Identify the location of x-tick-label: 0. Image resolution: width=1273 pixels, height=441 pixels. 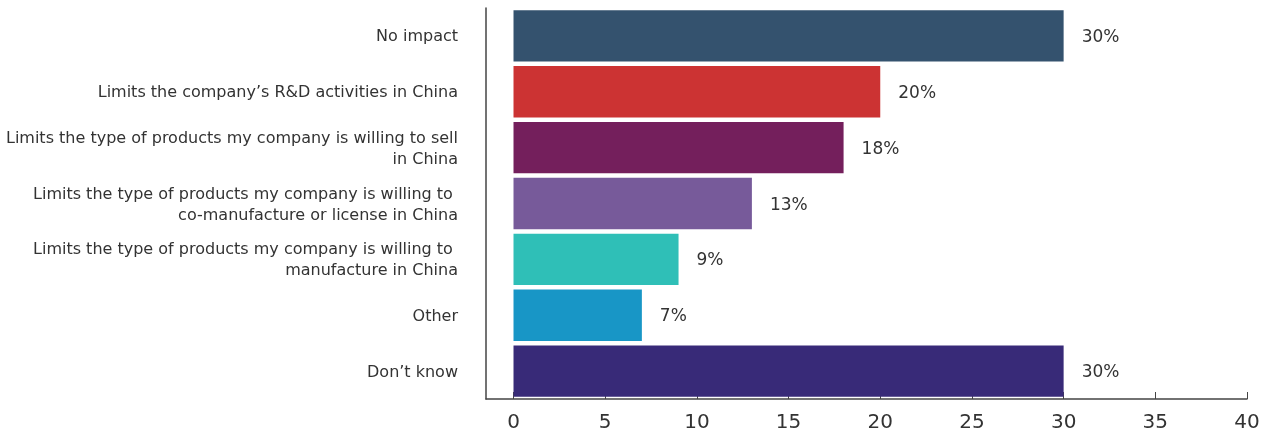
(513, 421).